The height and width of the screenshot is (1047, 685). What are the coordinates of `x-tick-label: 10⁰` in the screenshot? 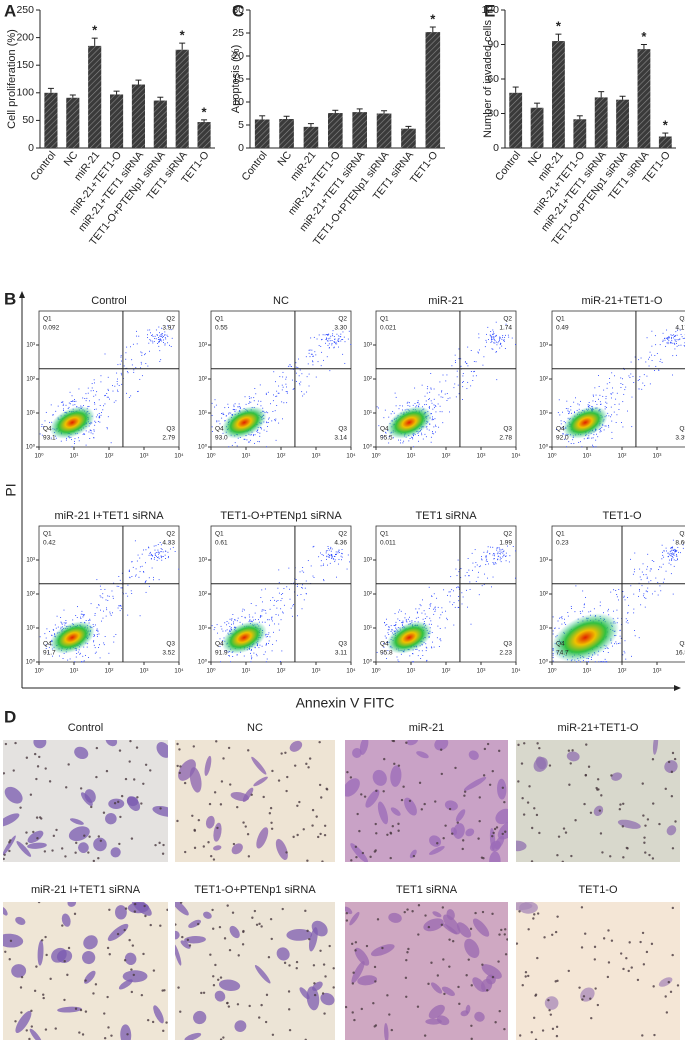 It's located at (552, 456).